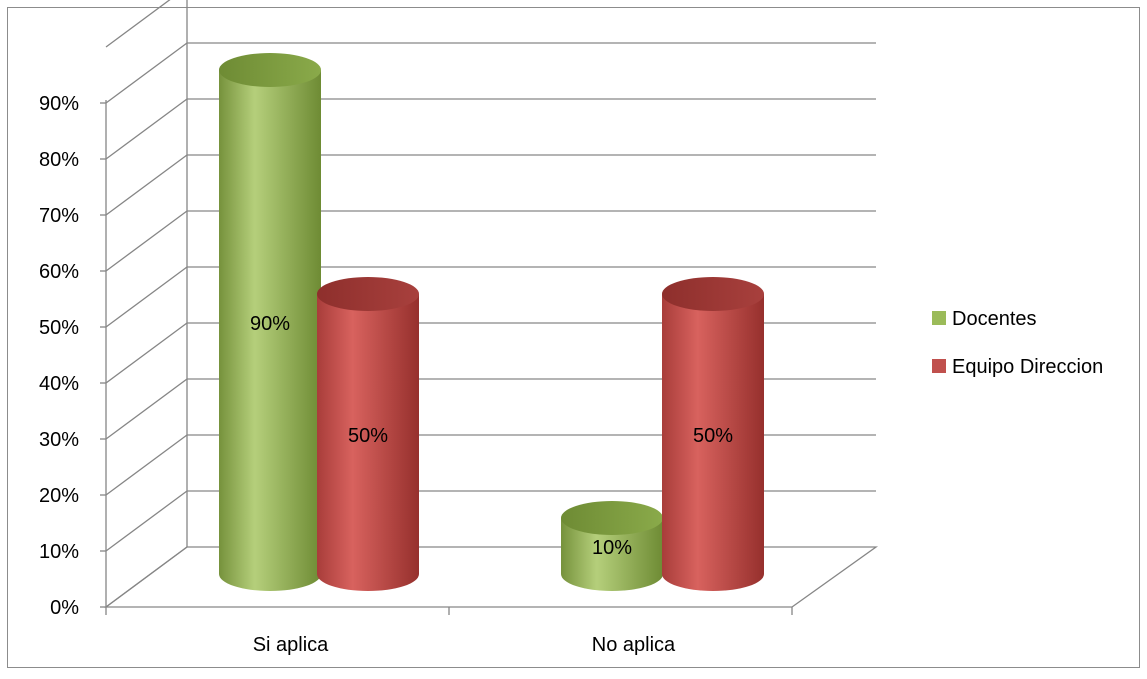 The width and height of the screenshot is (1147, 679). What do you see at coordinates (59, 384) in the screenshot?
I see `y-tick-label: 40%` at bounding box center [59, 384].